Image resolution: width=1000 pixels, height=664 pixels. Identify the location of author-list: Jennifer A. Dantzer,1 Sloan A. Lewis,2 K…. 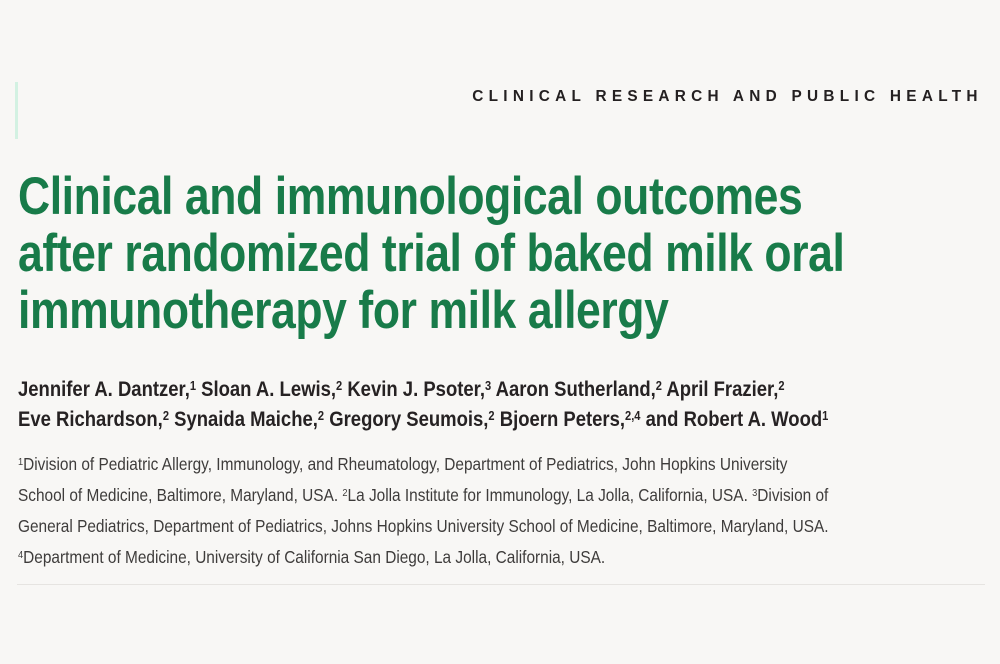
(423, 405).